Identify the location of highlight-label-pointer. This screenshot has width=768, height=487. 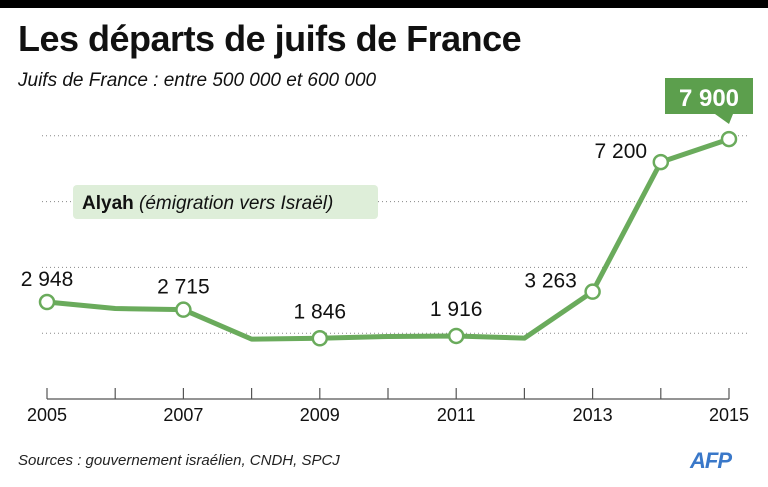
(724, 119).